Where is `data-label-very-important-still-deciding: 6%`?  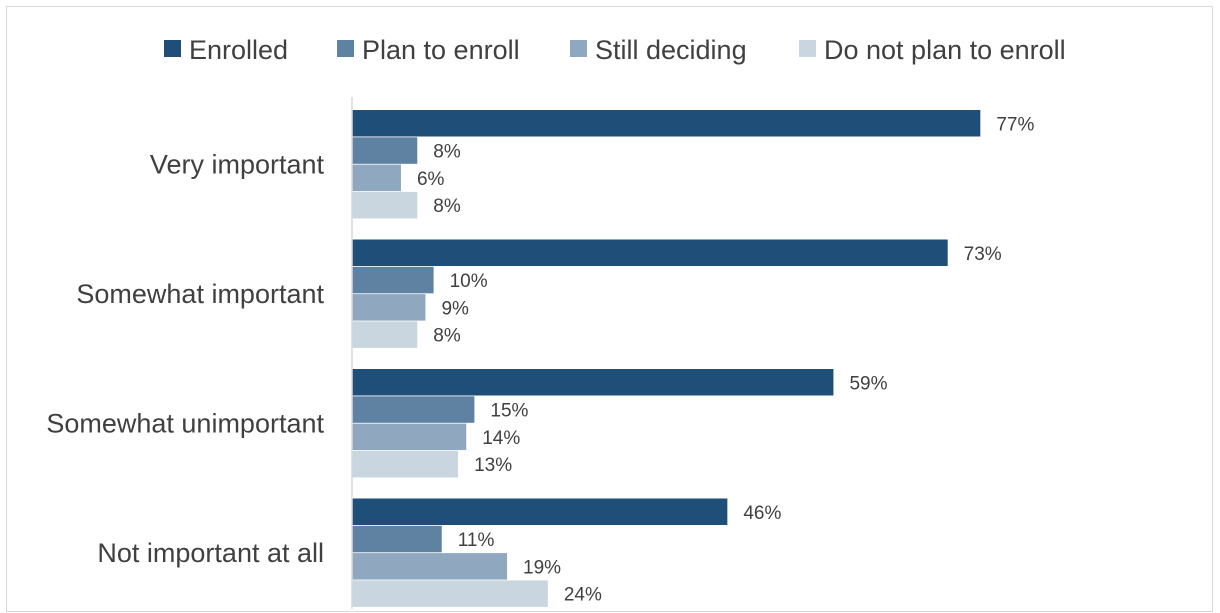
data-label-very-important-still-deciding: 6% is located at coordinates (431, 179).